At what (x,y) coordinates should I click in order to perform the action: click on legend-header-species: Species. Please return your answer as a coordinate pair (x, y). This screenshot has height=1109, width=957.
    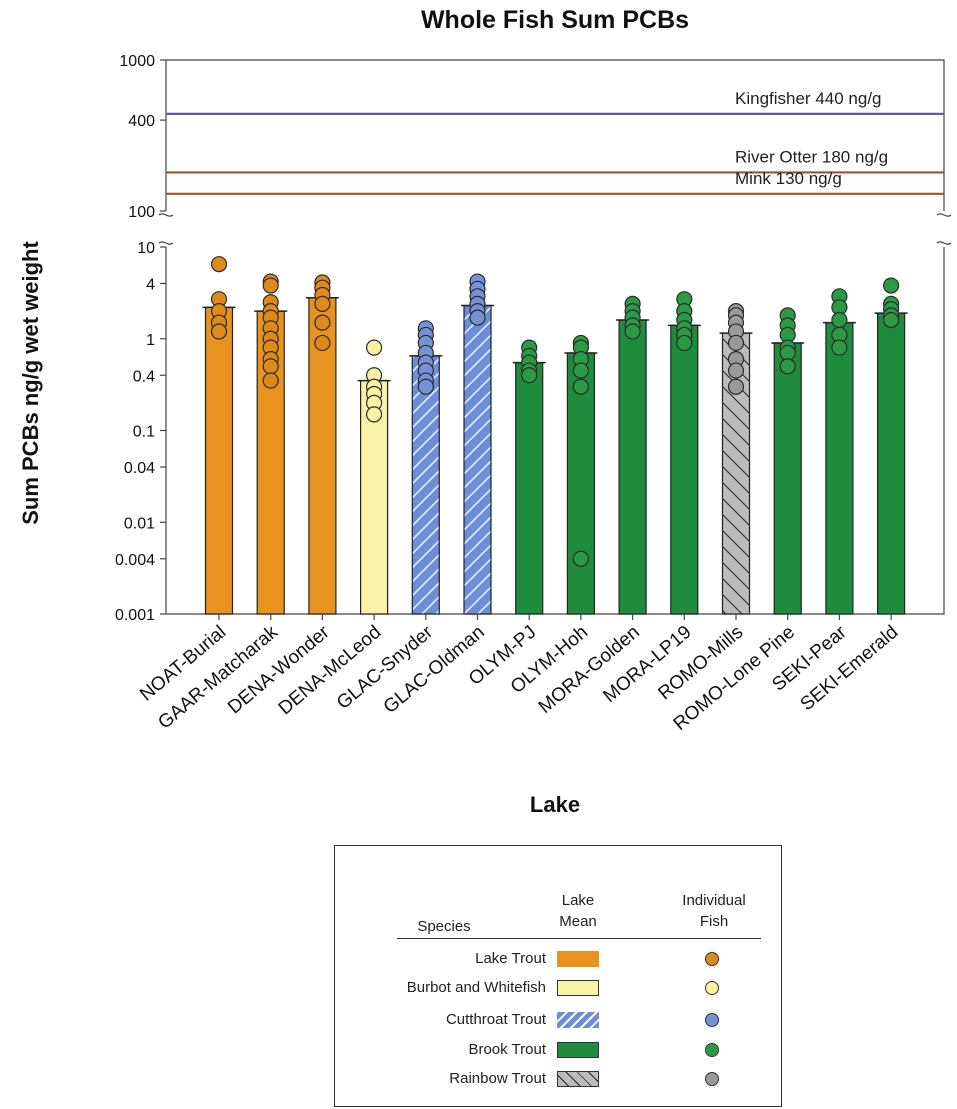
    Looking at the image, I should click on (444, 926).